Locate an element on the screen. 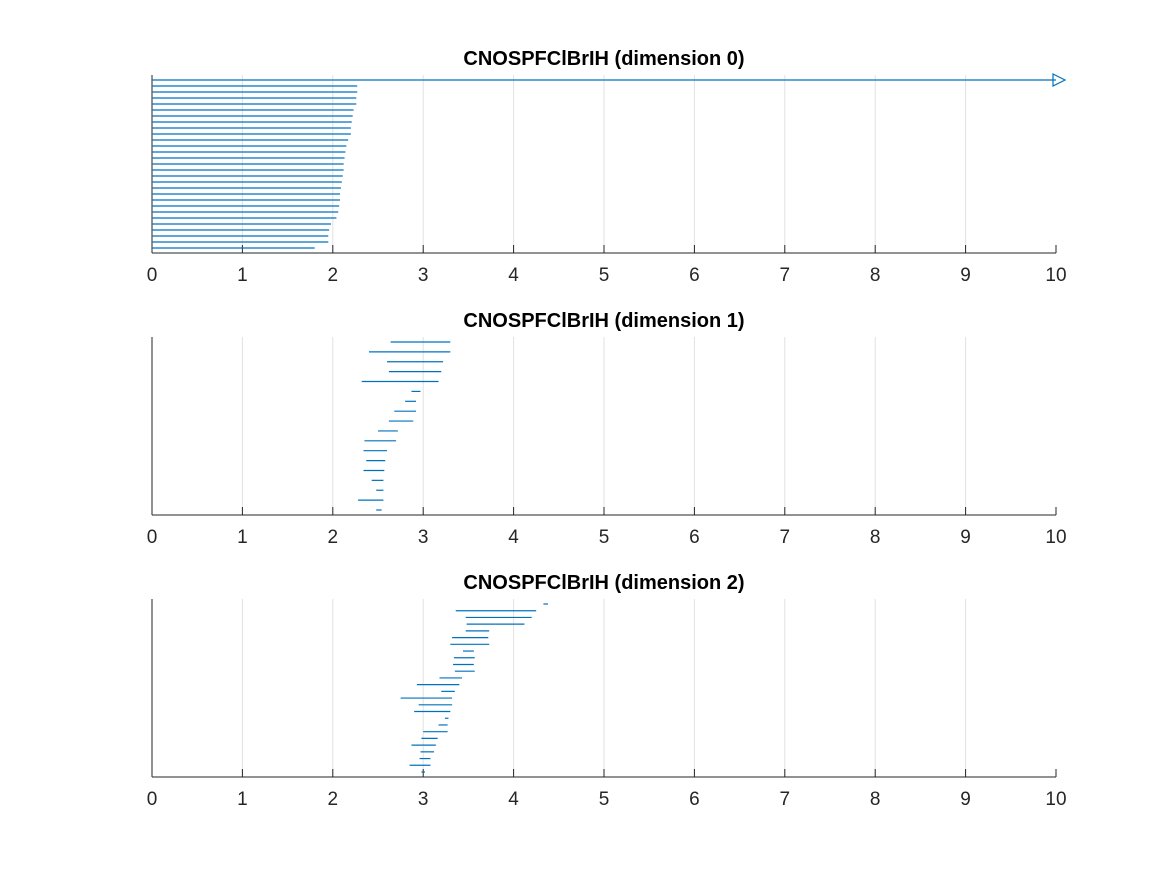 The image size is (1167, 875). infinity-arrow-marker is located at coordinates (1059, 80).